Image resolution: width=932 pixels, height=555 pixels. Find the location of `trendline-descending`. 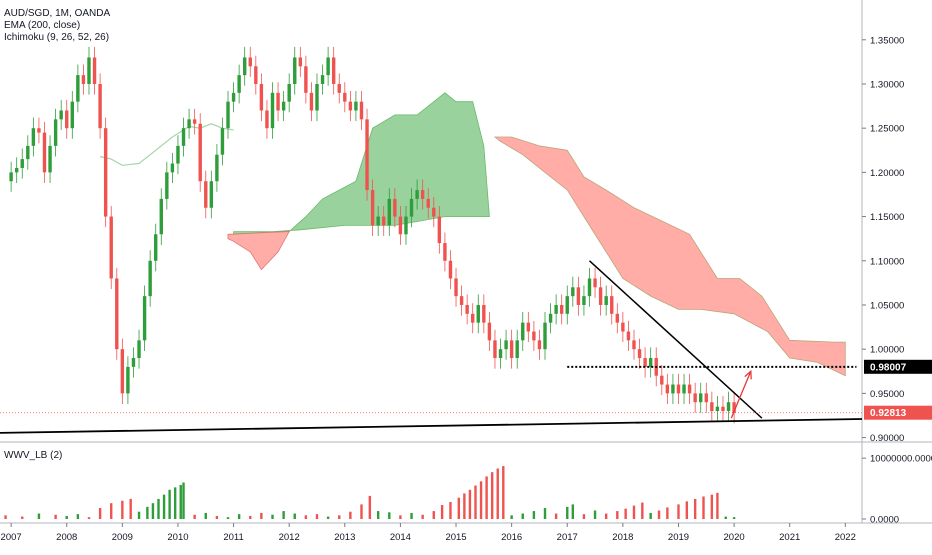

trendline-descending is located at coordinates (675, 339).